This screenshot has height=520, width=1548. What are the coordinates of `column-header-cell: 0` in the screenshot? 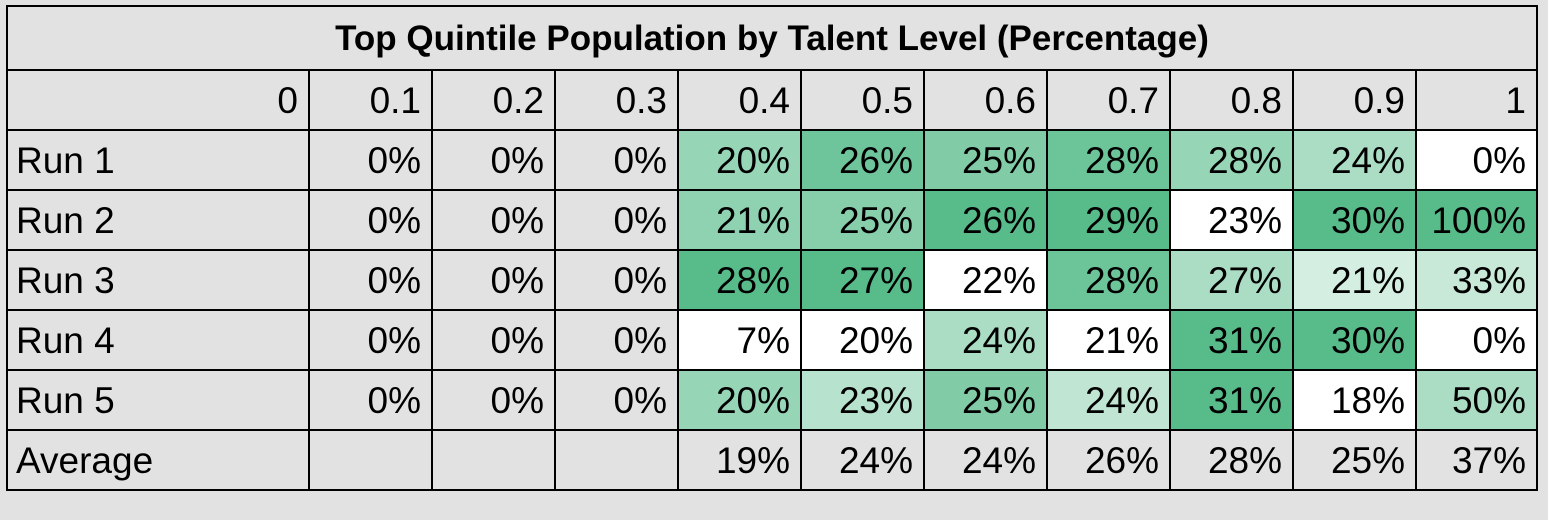 It's located at (158, 100).